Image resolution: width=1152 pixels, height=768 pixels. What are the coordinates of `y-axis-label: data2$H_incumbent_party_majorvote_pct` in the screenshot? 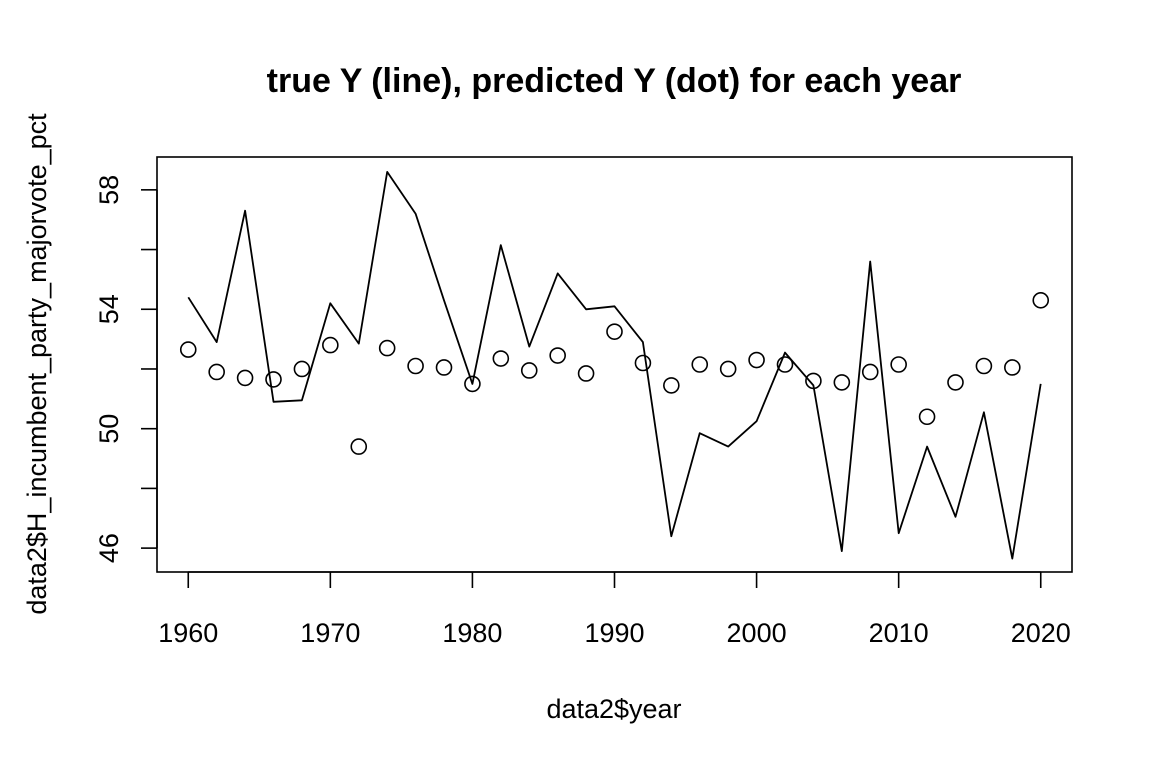 It's located at (37, 364).